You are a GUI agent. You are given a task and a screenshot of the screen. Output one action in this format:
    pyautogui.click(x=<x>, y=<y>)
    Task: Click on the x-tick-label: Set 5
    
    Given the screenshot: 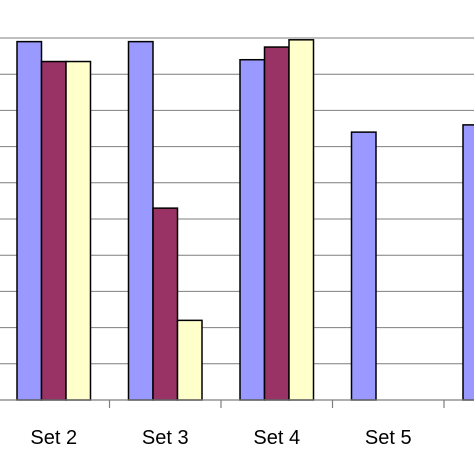 What is the action you would take?
    pyautogui.click(x=388, y=438)
    